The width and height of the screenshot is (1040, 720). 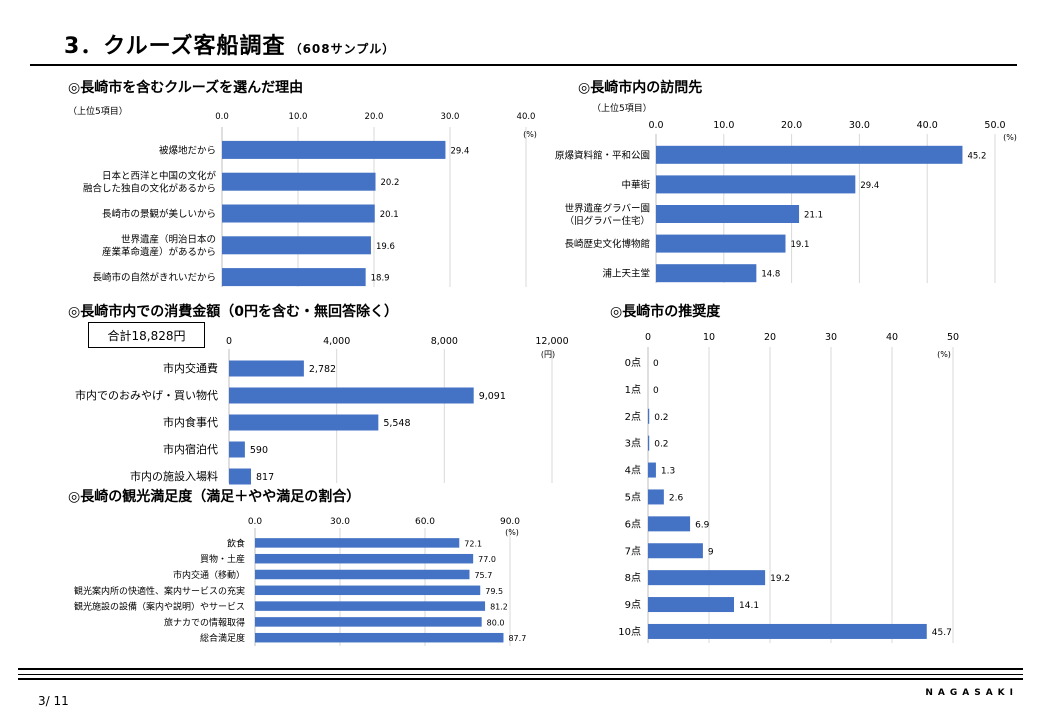 I want to click on spend-tick-label: 4,000, so click(x=336, y=341).